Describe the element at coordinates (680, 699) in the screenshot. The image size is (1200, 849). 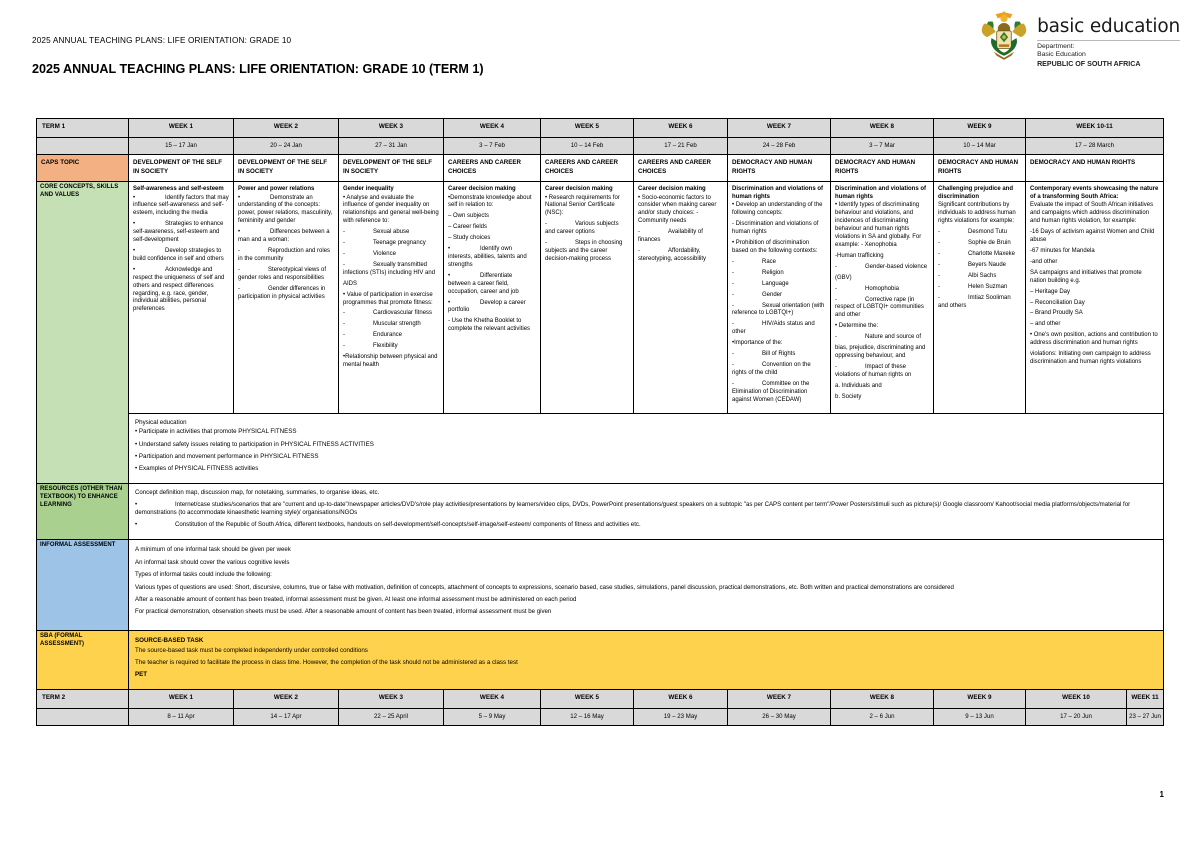
I see `term2-week-6: WEEK 6` at that location.